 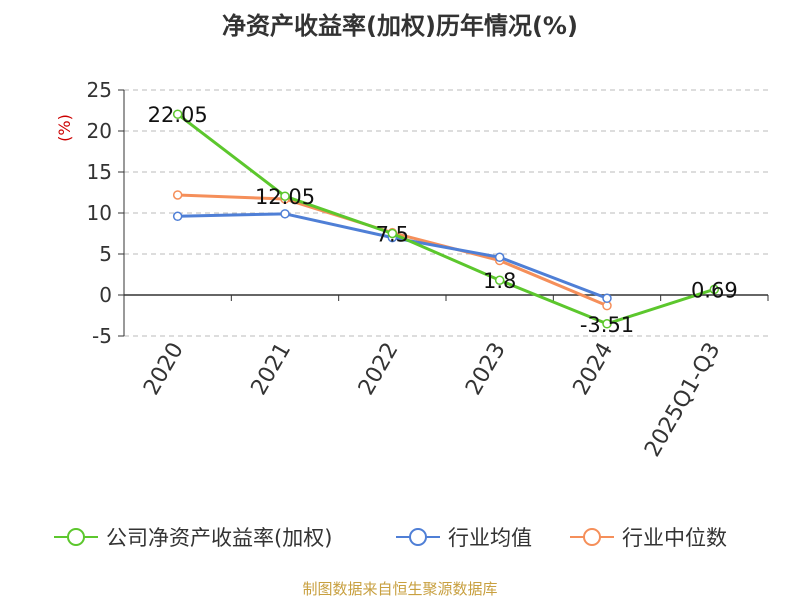 I want to click on y-tick-label: 5, so click(x=105, y=254).